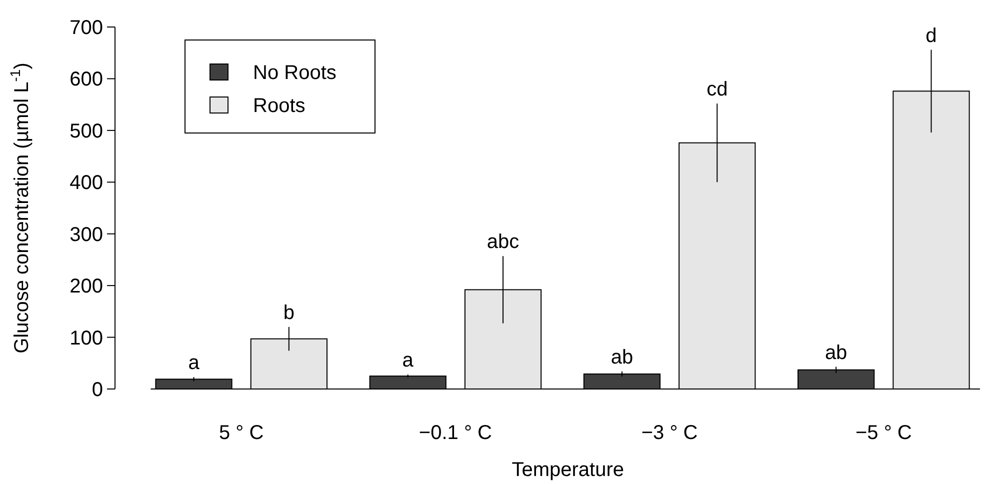 The image size is (990, 484). I want to click on x-tick-label: 5 ° C, so click(241, 433).